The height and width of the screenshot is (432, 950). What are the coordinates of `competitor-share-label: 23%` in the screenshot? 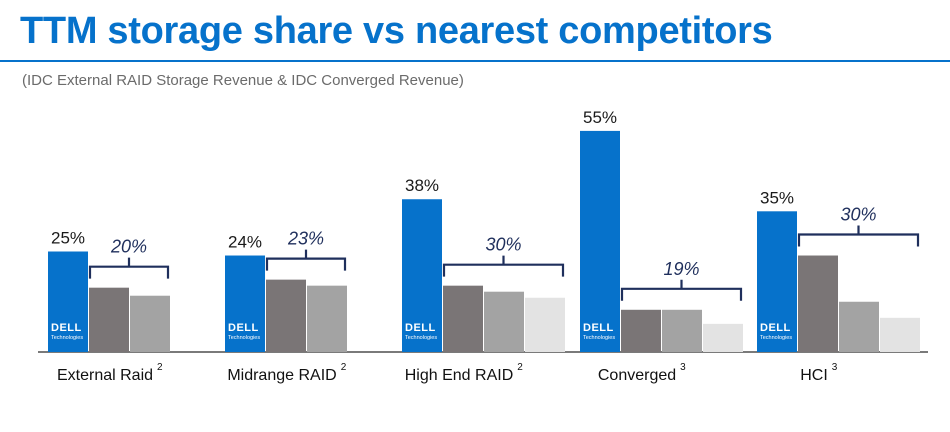 It's located at (305, 239).